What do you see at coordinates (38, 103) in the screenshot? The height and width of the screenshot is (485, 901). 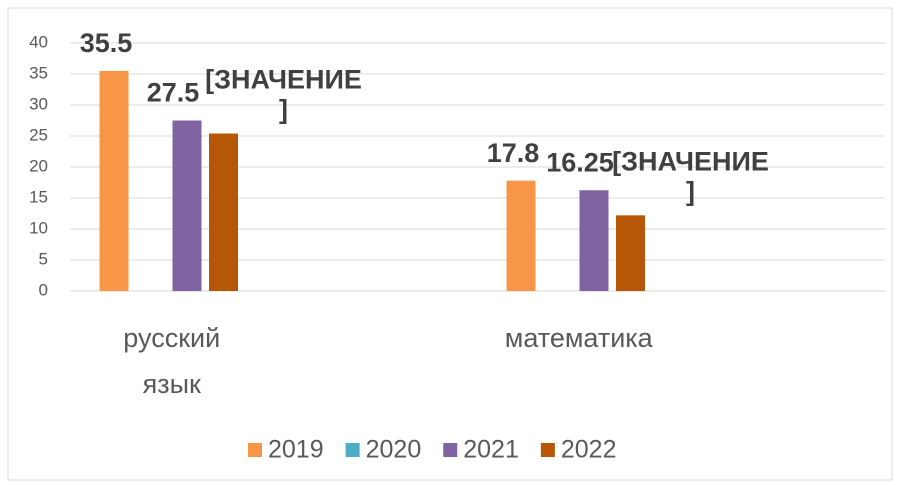 I see `y-tick-label: 30` at bounding box center [38, 103].